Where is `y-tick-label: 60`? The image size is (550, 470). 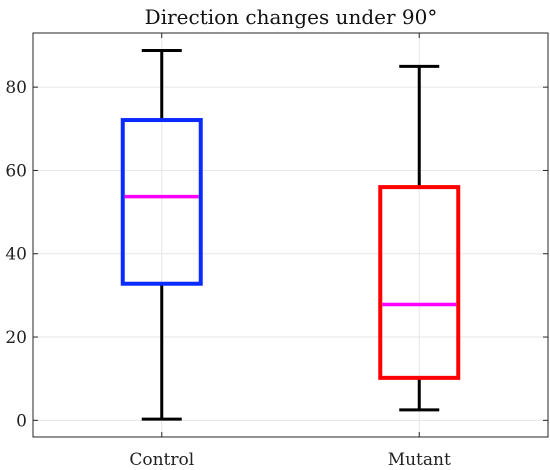 y-tick-label: 60 is located at coordinates (16, 171).